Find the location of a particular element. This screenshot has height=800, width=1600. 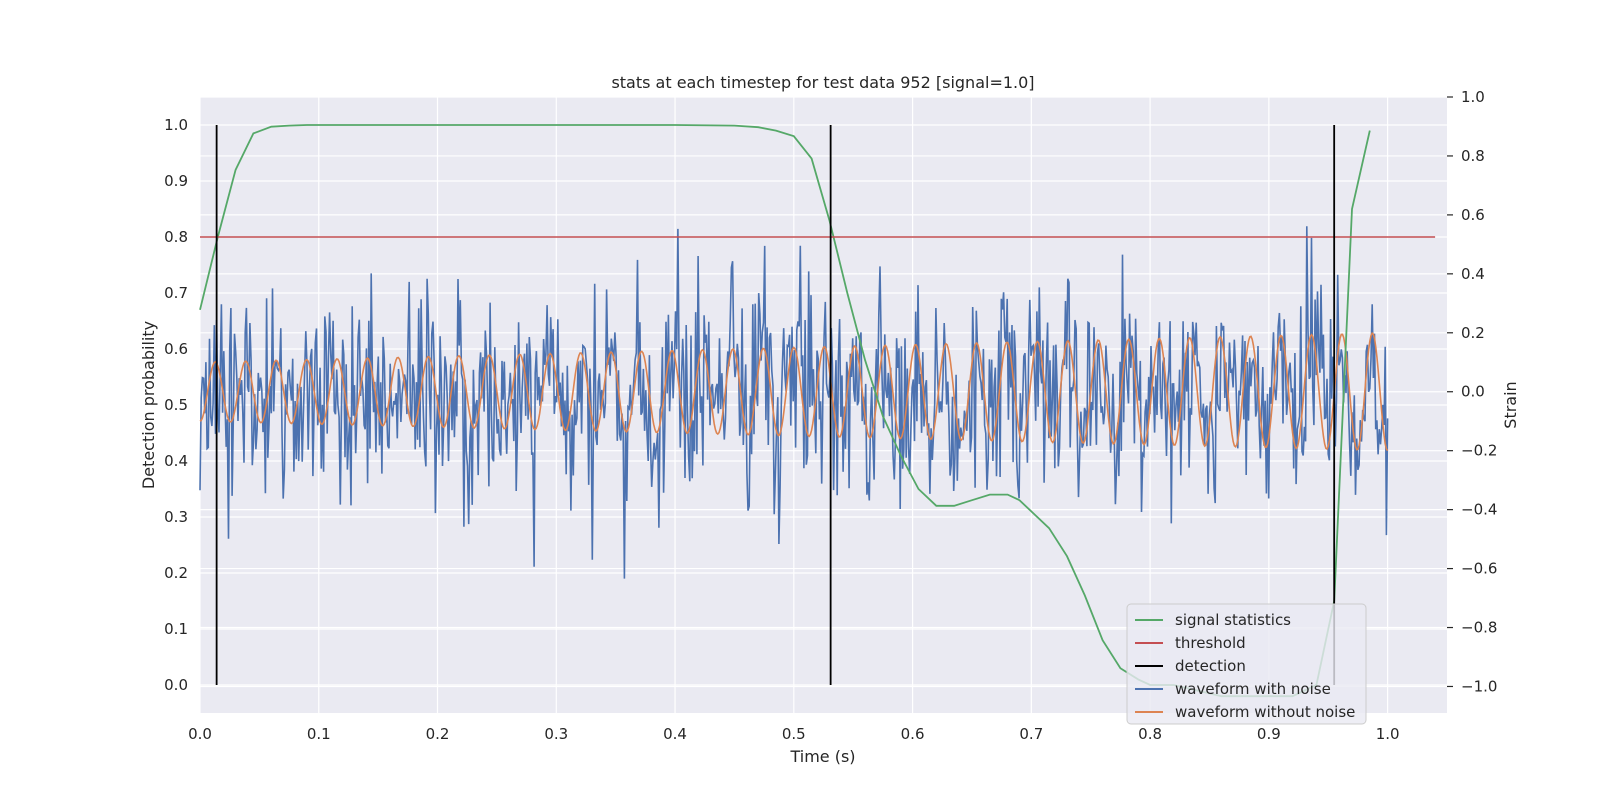

series-waveform-without-noise is located at coordinates (794, 391).